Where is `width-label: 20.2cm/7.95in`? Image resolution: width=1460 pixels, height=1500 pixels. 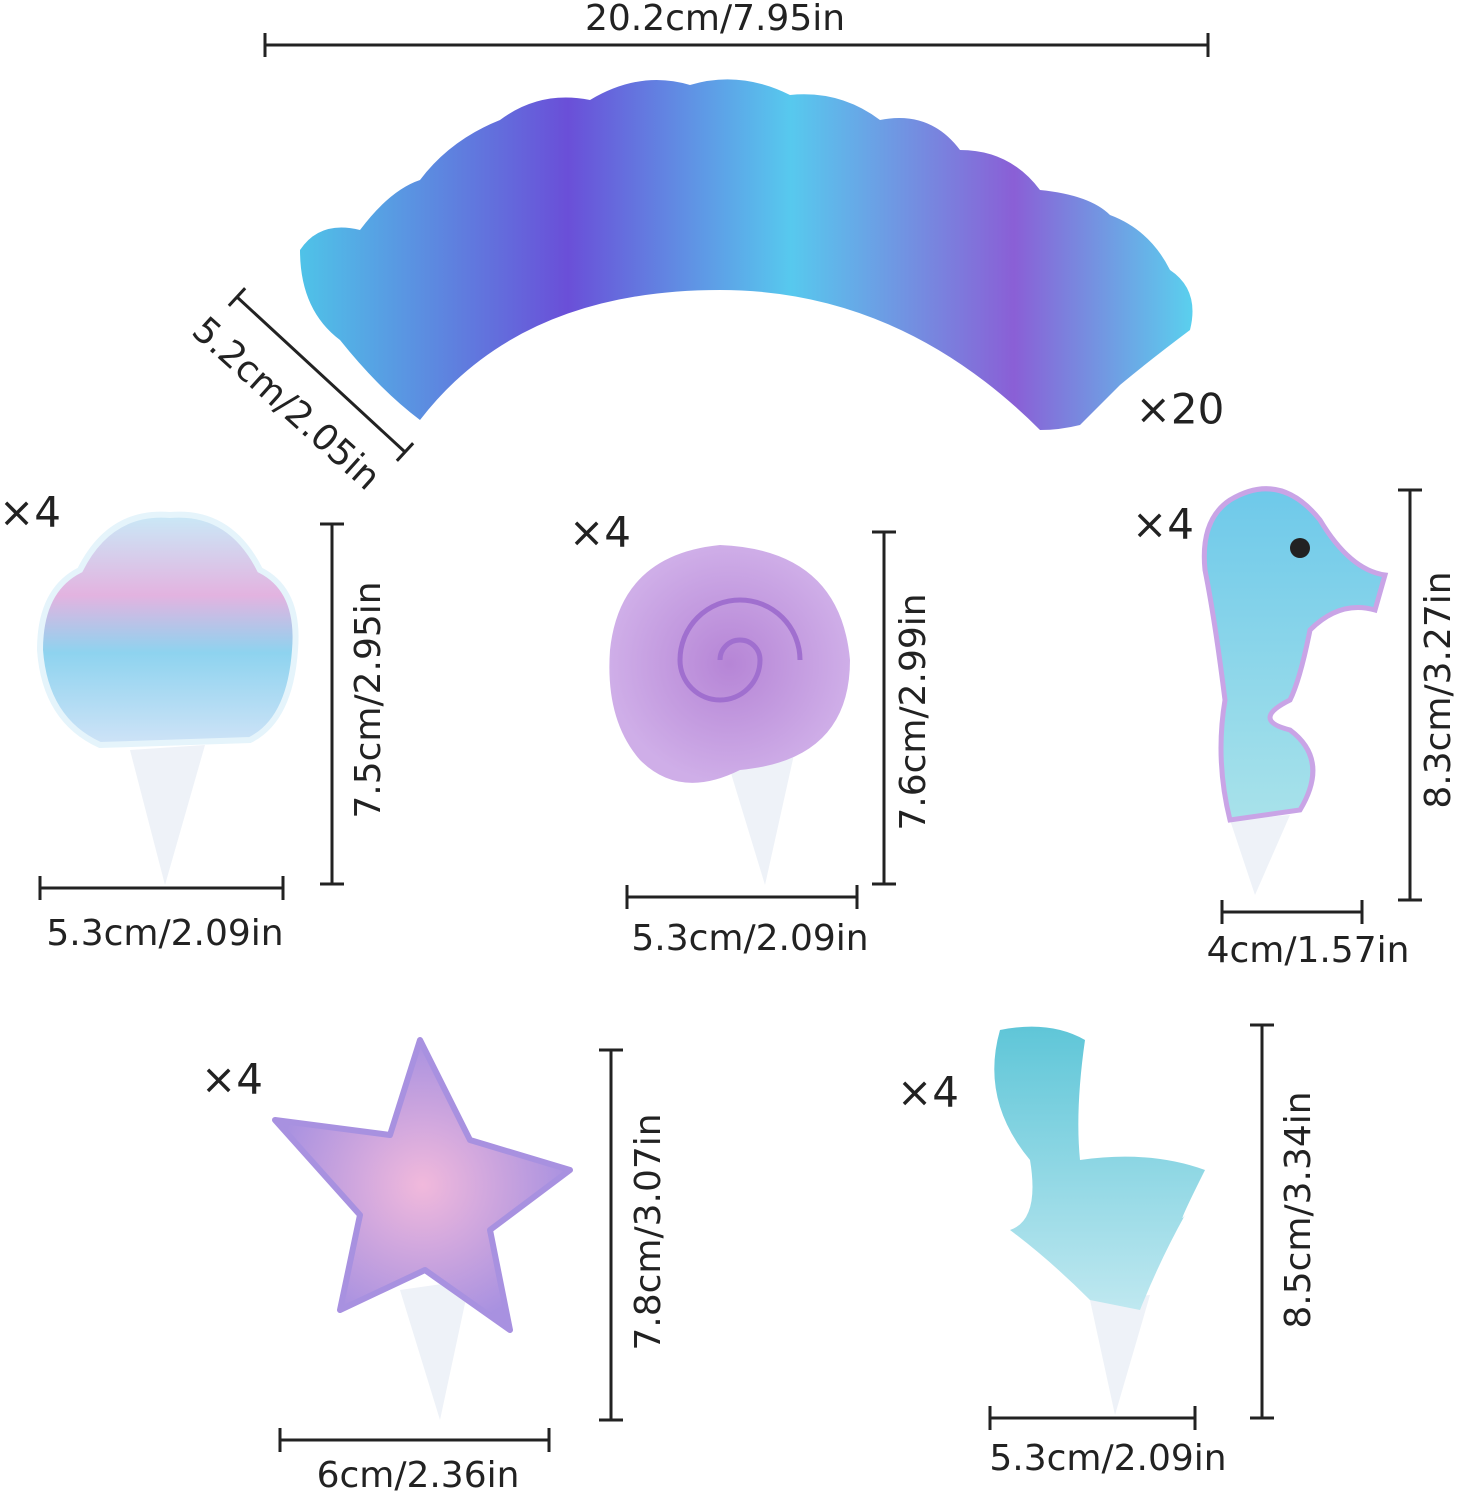
width-label: 20.2cm/7.95in is located at coordinates (715, 19).